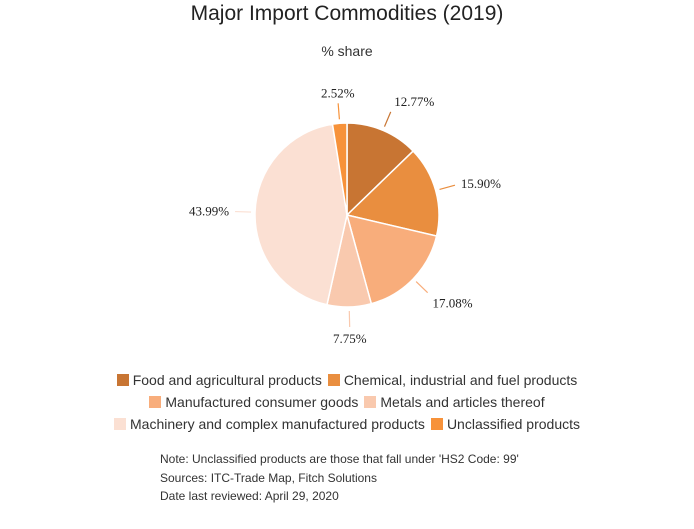 The image size is (694, 529). I want to click on legend-label: Metals and articles thereof, so click(462, 402).